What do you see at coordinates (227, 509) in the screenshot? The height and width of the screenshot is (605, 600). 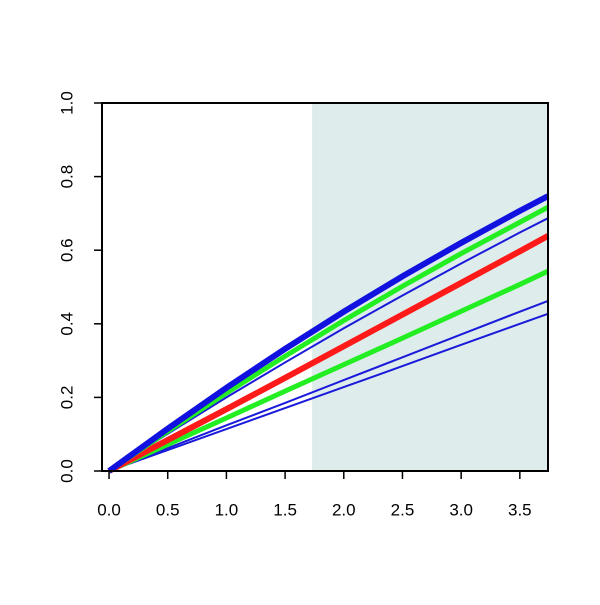 I see `x-tick-label: 1.0` at bounding box center [227, 509].